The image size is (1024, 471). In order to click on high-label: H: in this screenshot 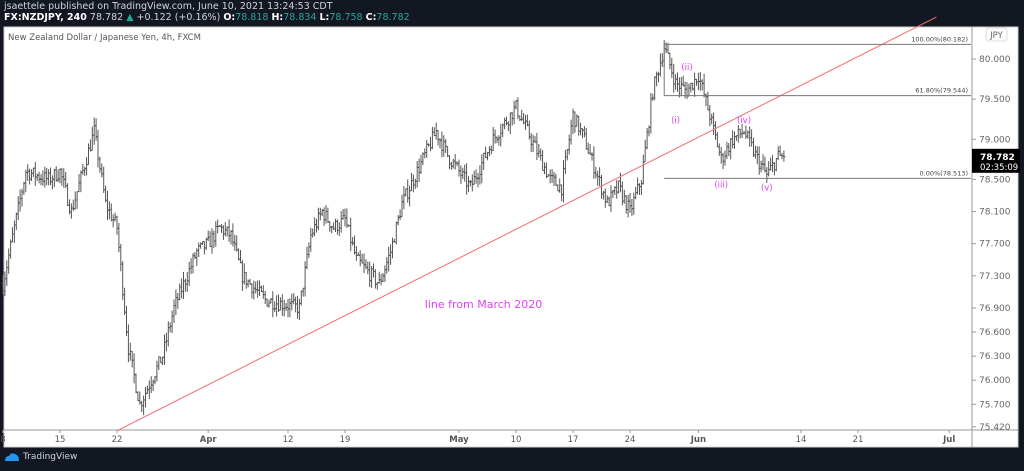, I will do `click(277, 17)`.